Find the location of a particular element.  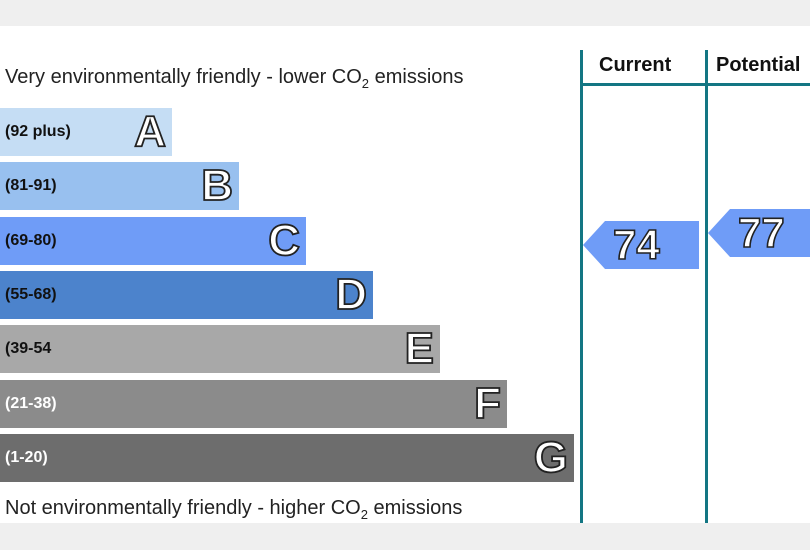

band-d-letter: D is located at coordinates (351, 294).